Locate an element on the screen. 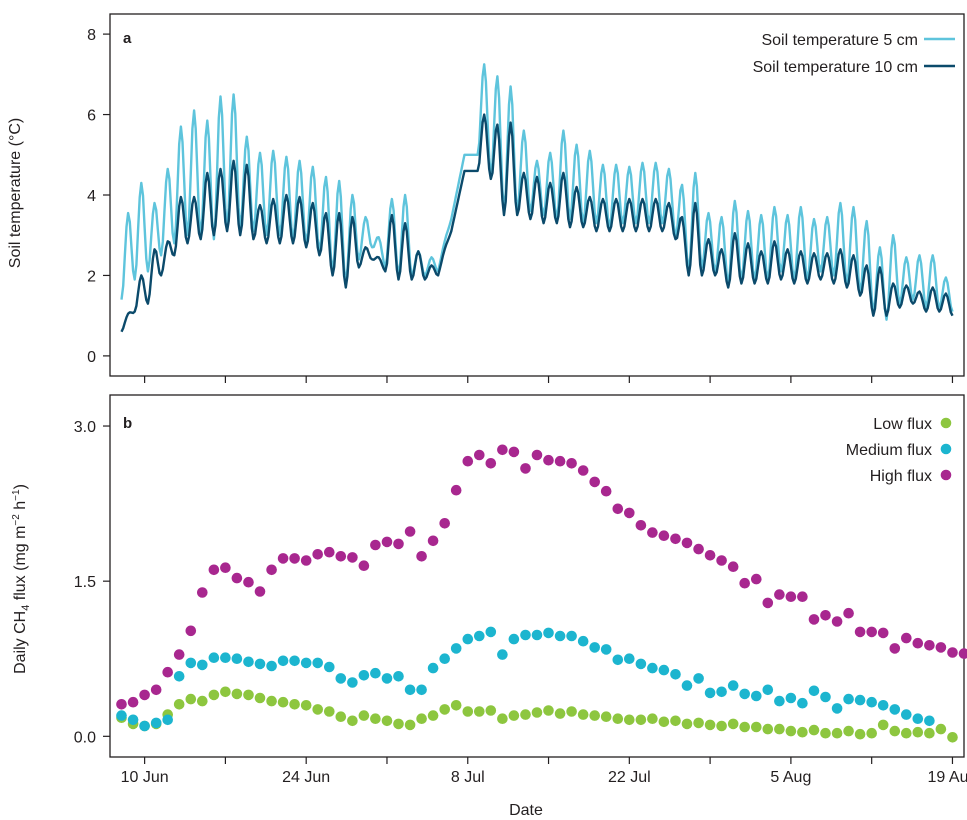 Image resolution: width=967 pixels, height=820 pixels. x-tick-label: 24 Jun is located at coordinates (306, 777).